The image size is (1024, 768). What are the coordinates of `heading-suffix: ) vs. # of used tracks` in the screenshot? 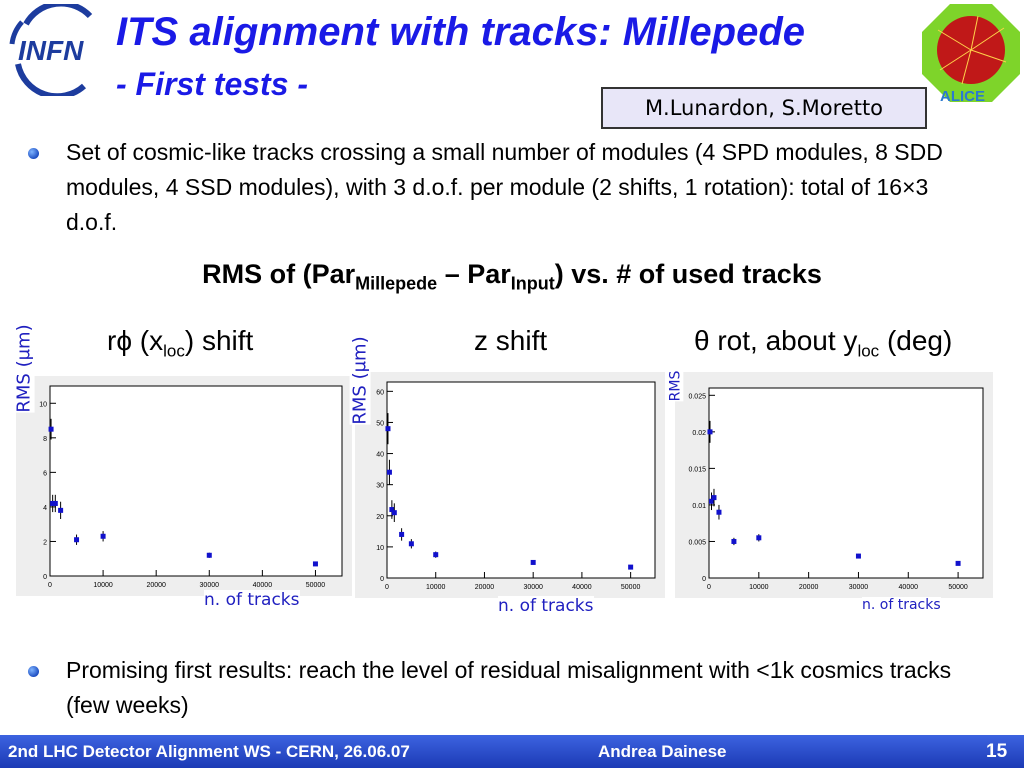 It's located at (688, 274).